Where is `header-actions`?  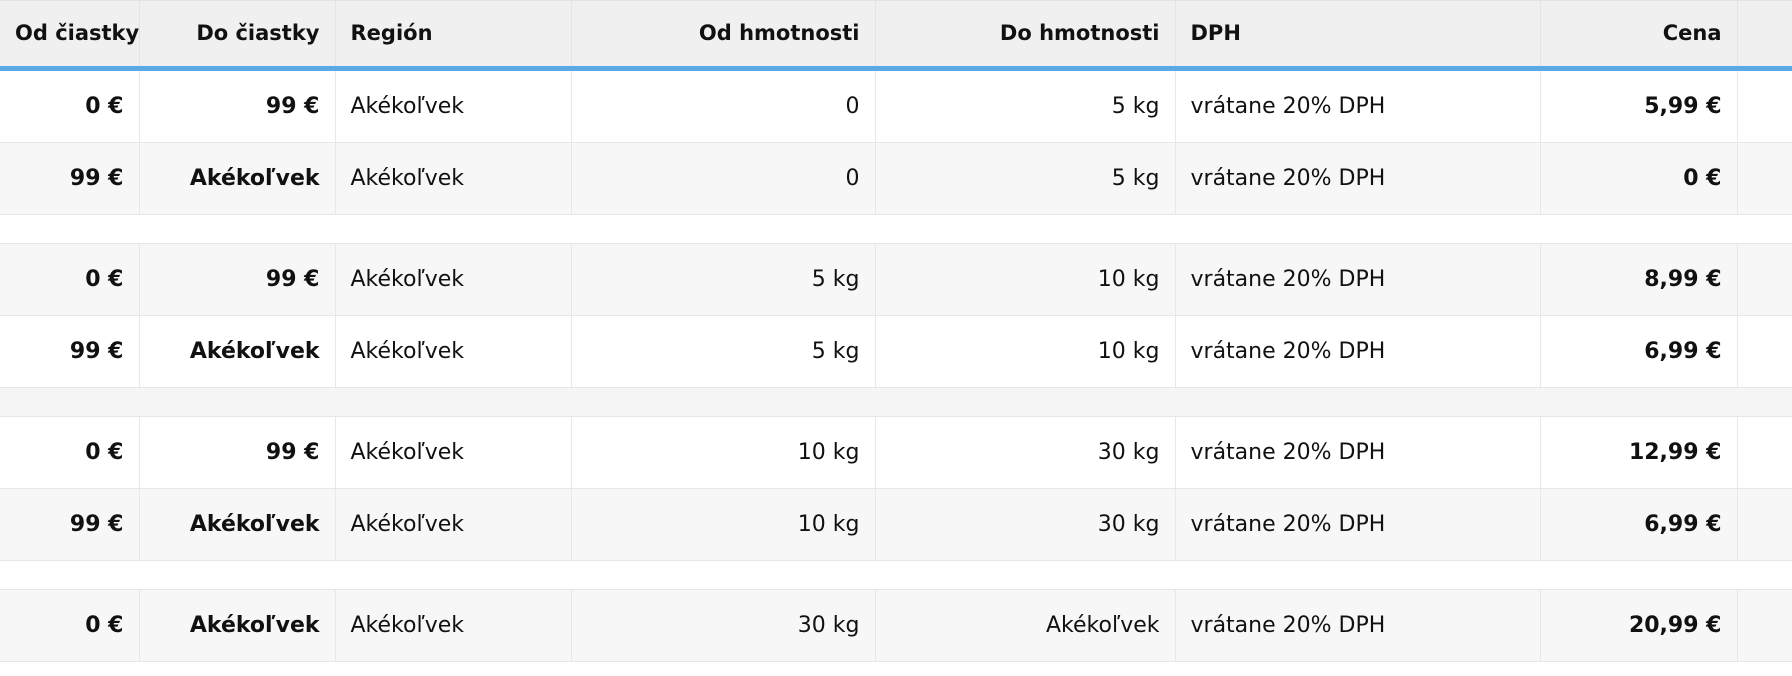 header-actions is located at coordinates (1764, 33).